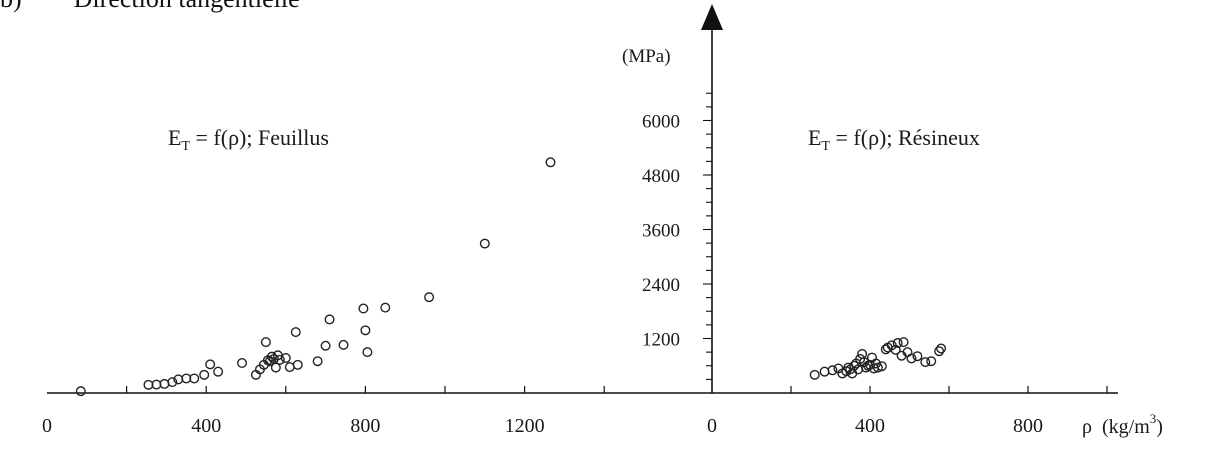 This screenshot has height=454, width=1217. I want to click on x-tick-label-right: 800, so click(1028, 426).